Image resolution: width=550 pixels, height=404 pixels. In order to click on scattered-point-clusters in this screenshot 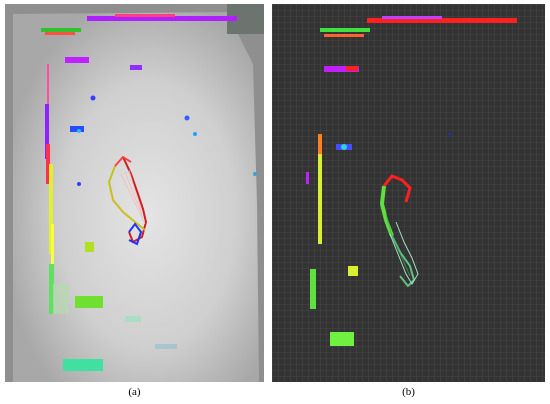, I will do `click(391, 239)`.